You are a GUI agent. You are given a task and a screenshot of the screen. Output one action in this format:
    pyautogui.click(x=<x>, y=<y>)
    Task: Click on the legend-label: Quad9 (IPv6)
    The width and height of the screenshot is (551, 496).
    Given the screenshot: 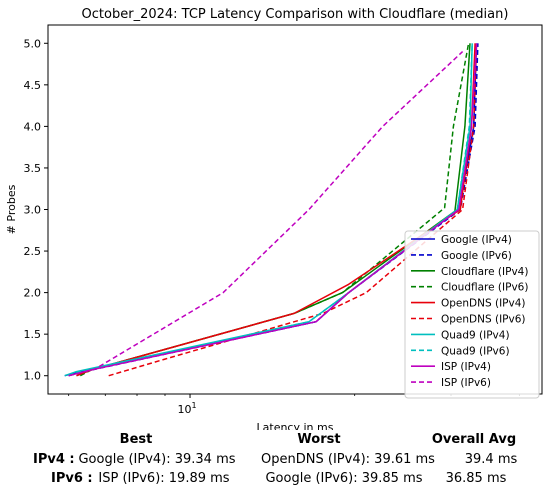 What is the action you would take?
    pyautogui.click(x=475, y=351)
    